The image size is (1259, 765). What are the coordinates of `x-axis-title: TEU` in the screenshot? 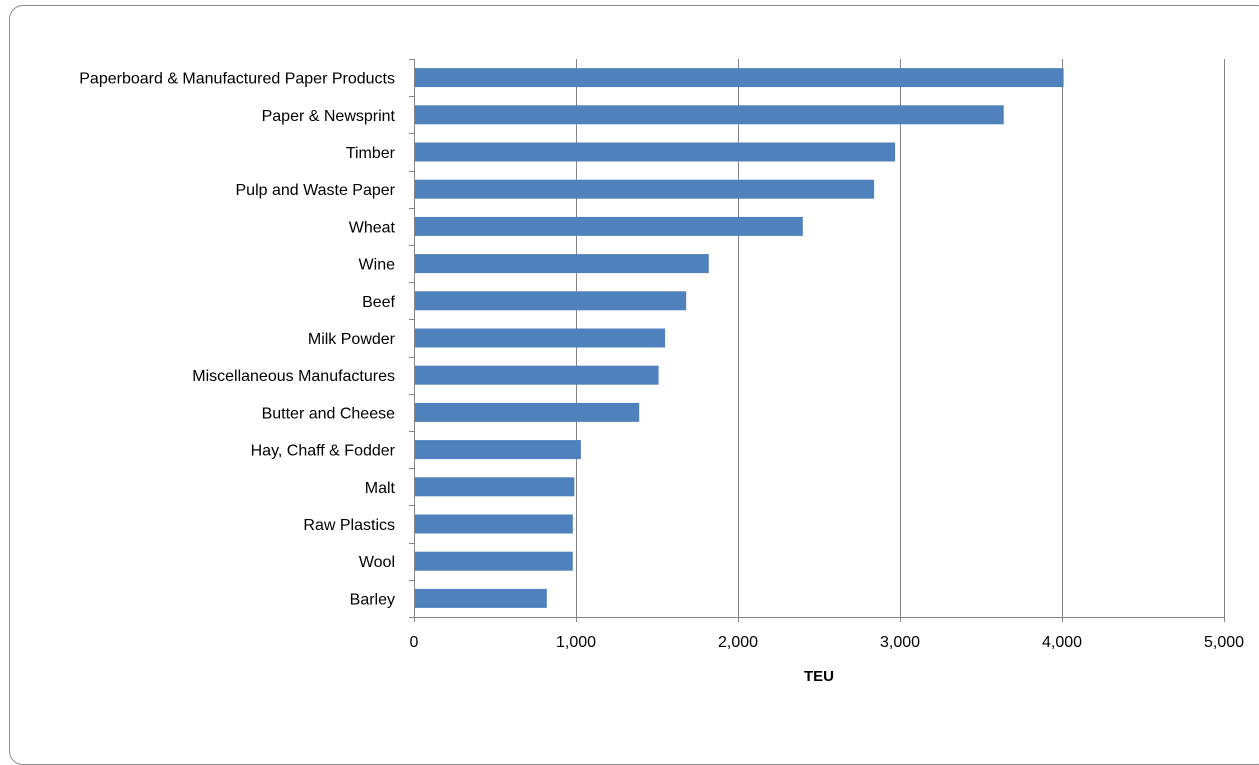 It's located at (819, 676).